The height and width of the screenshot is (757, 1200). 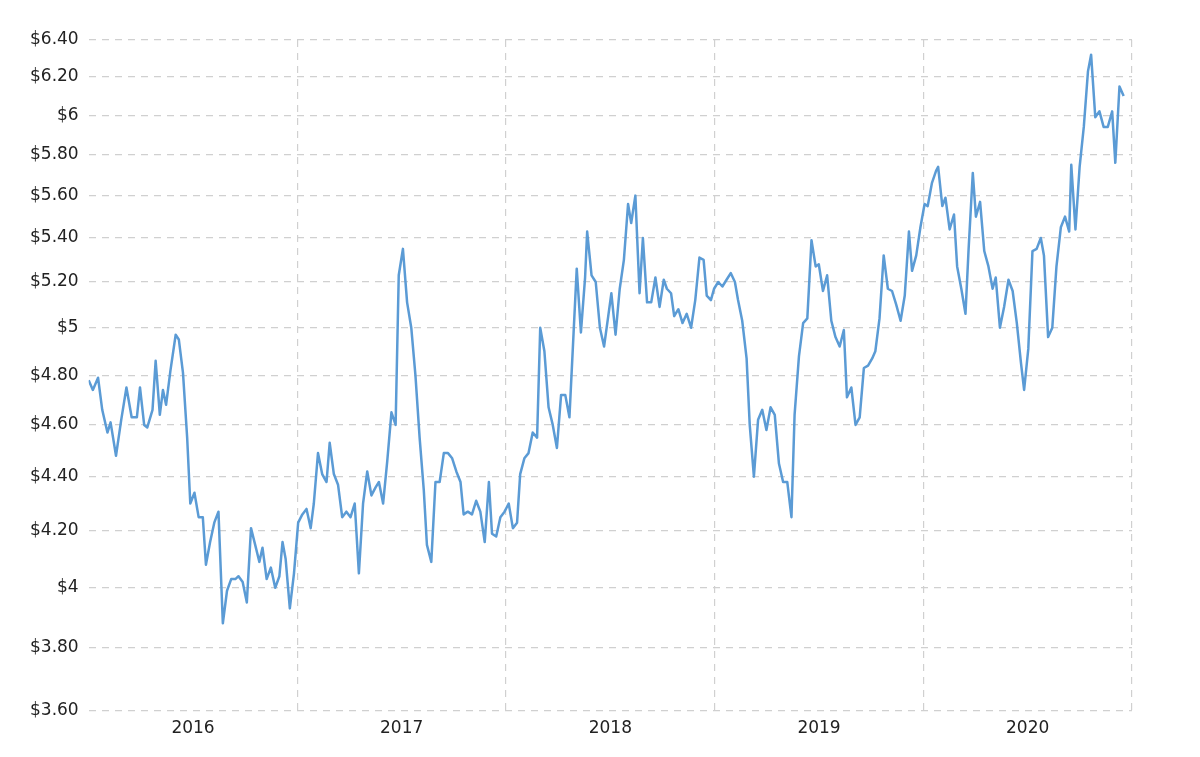 I want to click on y-tick-label: $6.20, so click(x=54, y=75).